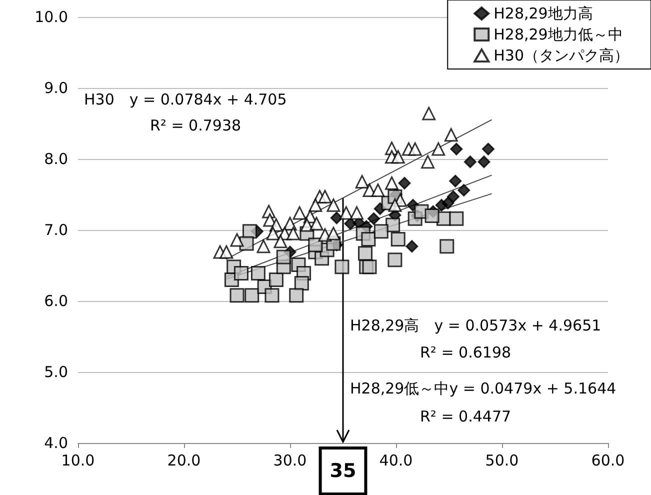  Describe the element at coordinates (483, 389) in the screenshot. I see `annotation: H28,29低～中y = 0.0479x + 5.1644` at that location.